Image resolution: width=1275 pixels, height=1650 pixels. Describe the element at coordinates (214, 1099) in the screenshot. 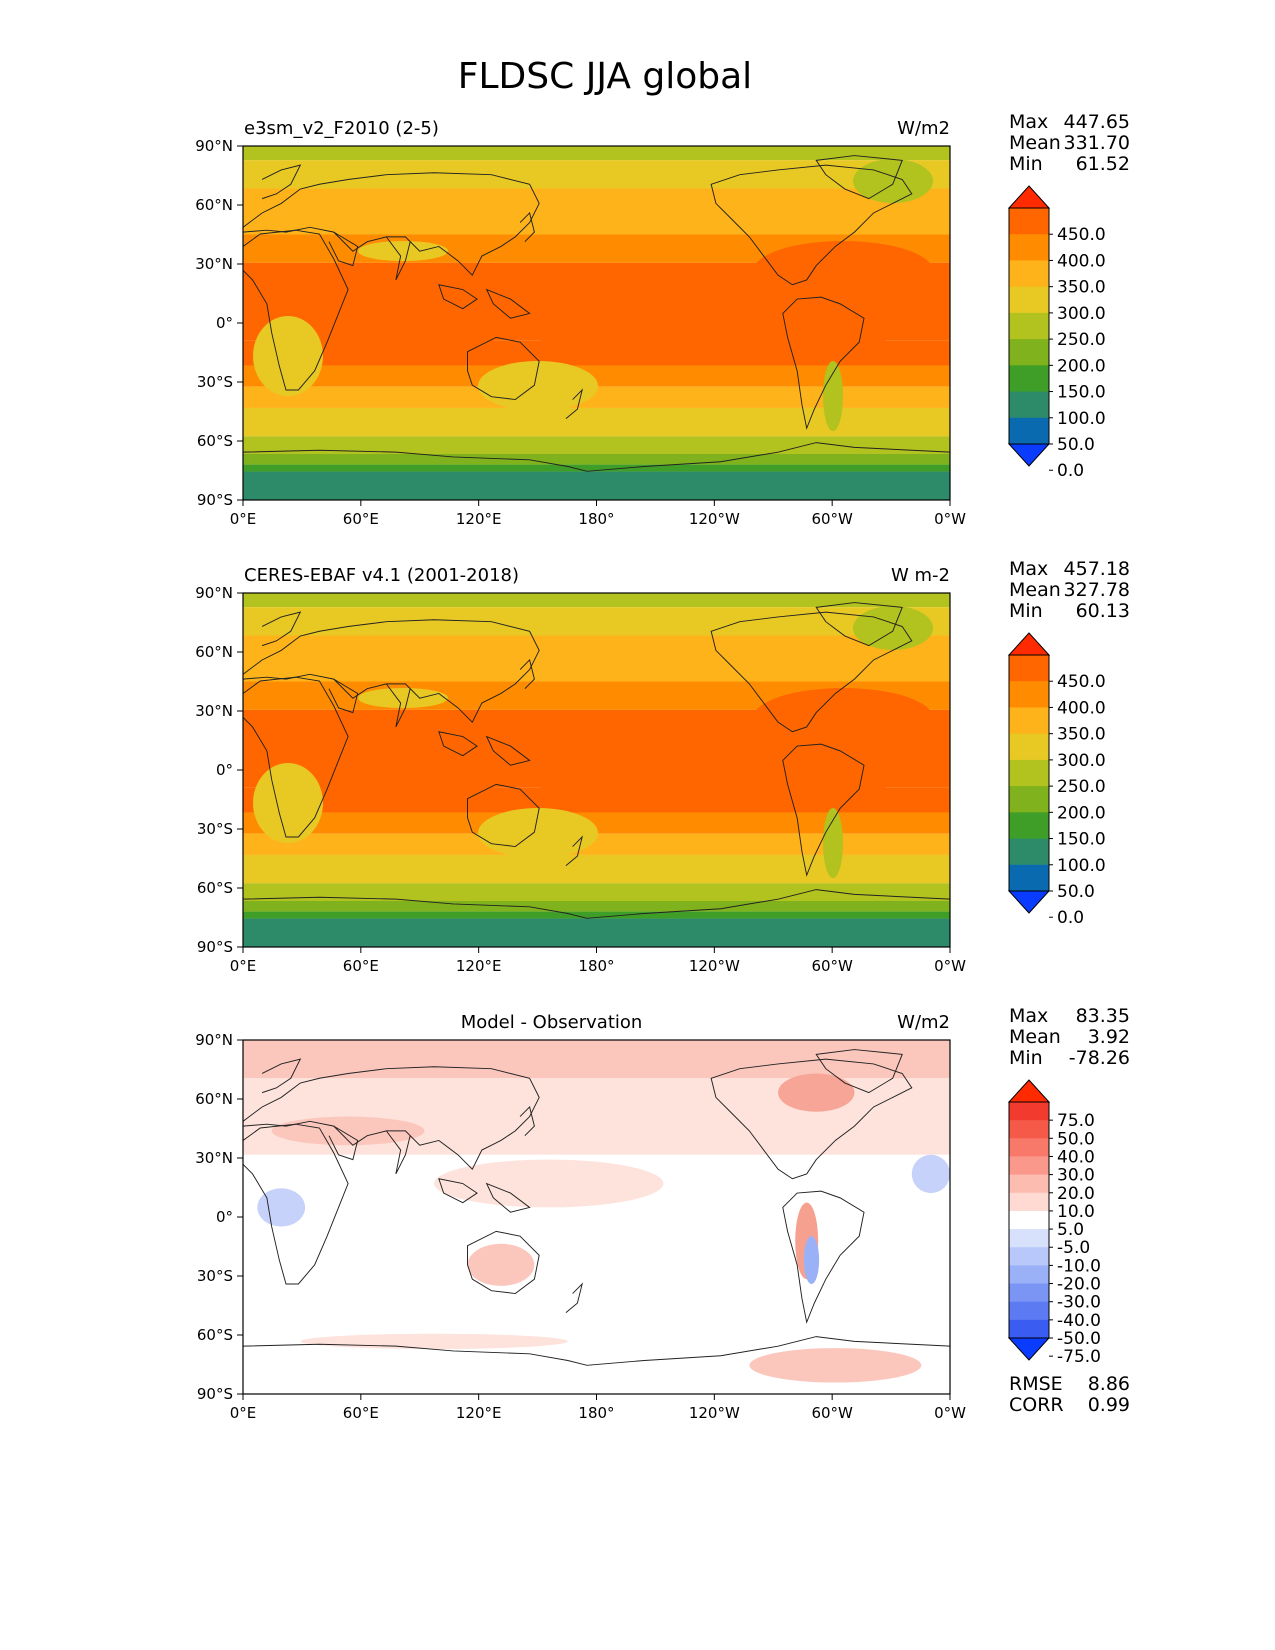

I see `y-tick-label: 60°N` at that location.